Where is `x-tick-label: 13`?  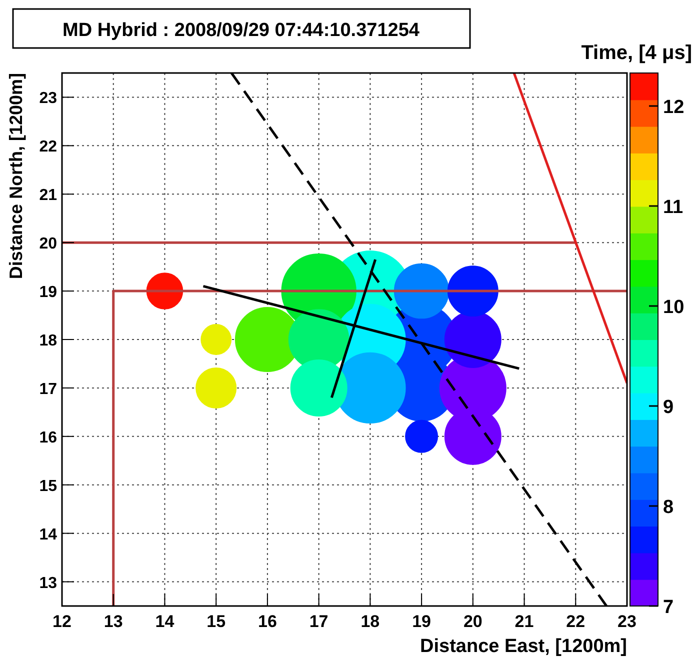 x-tick-label: 13 is located at coordinates (113, 621).